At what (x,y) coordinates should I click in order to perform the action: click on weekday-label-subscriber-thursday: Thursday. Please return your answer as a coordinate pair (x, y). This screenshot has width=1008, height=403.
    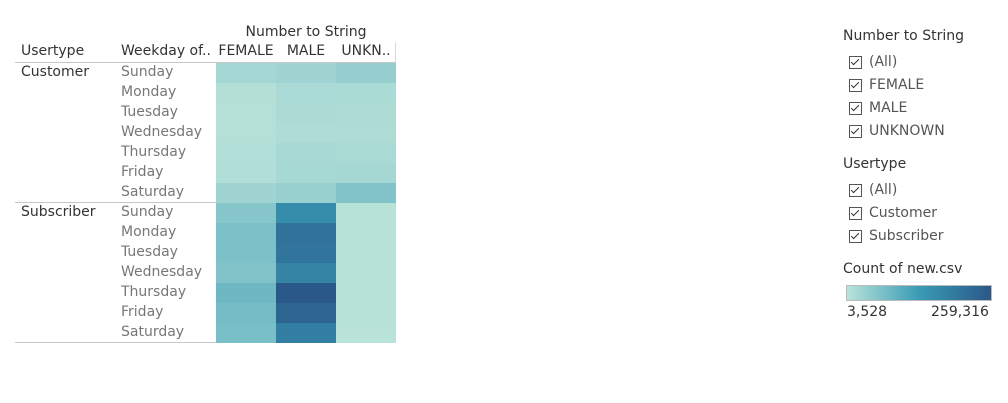
    Looking at the image, I should click on (154, 292).